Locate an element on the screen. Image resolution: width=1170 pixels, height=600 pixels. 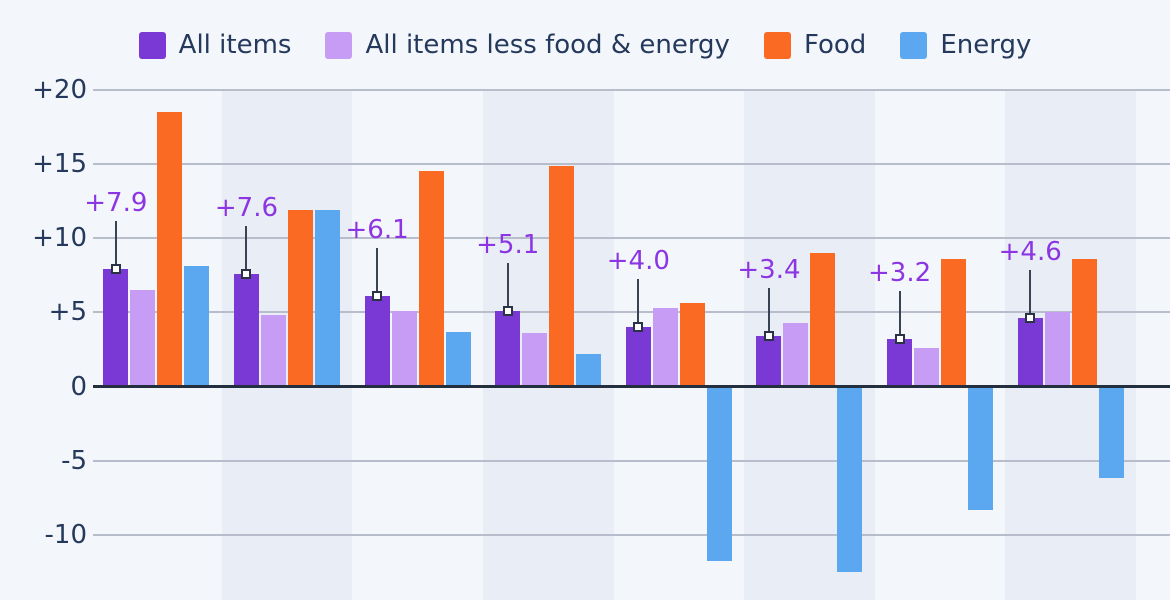
y-tick-10: +10 is located at coordinates (59, 238).